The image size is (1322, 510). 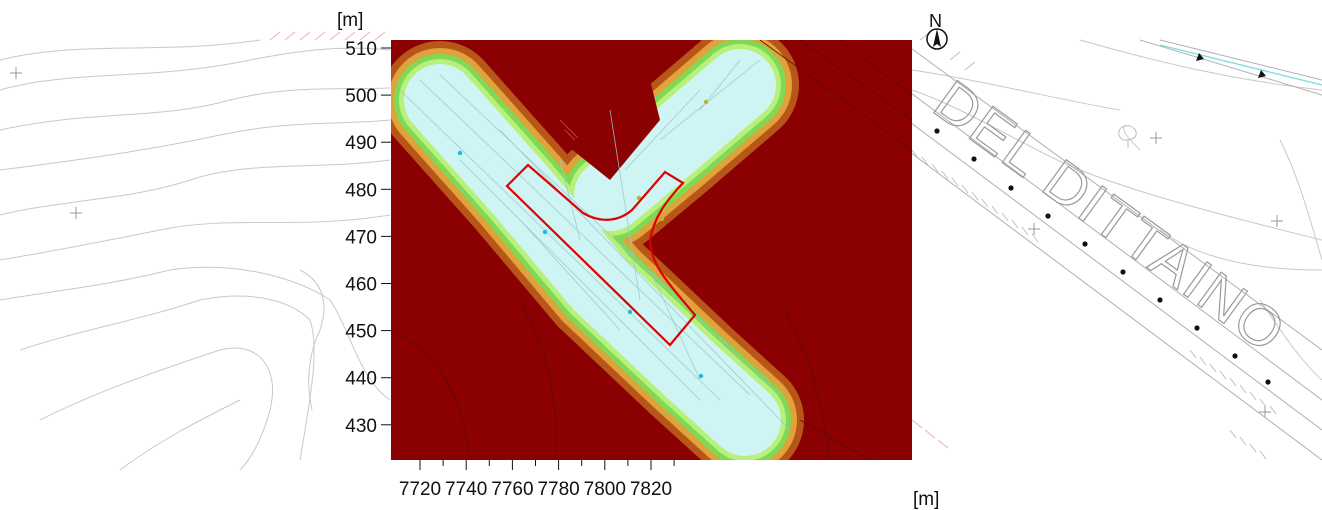 I want to click on y-tick-label: 450, so click(x=361, y=332).